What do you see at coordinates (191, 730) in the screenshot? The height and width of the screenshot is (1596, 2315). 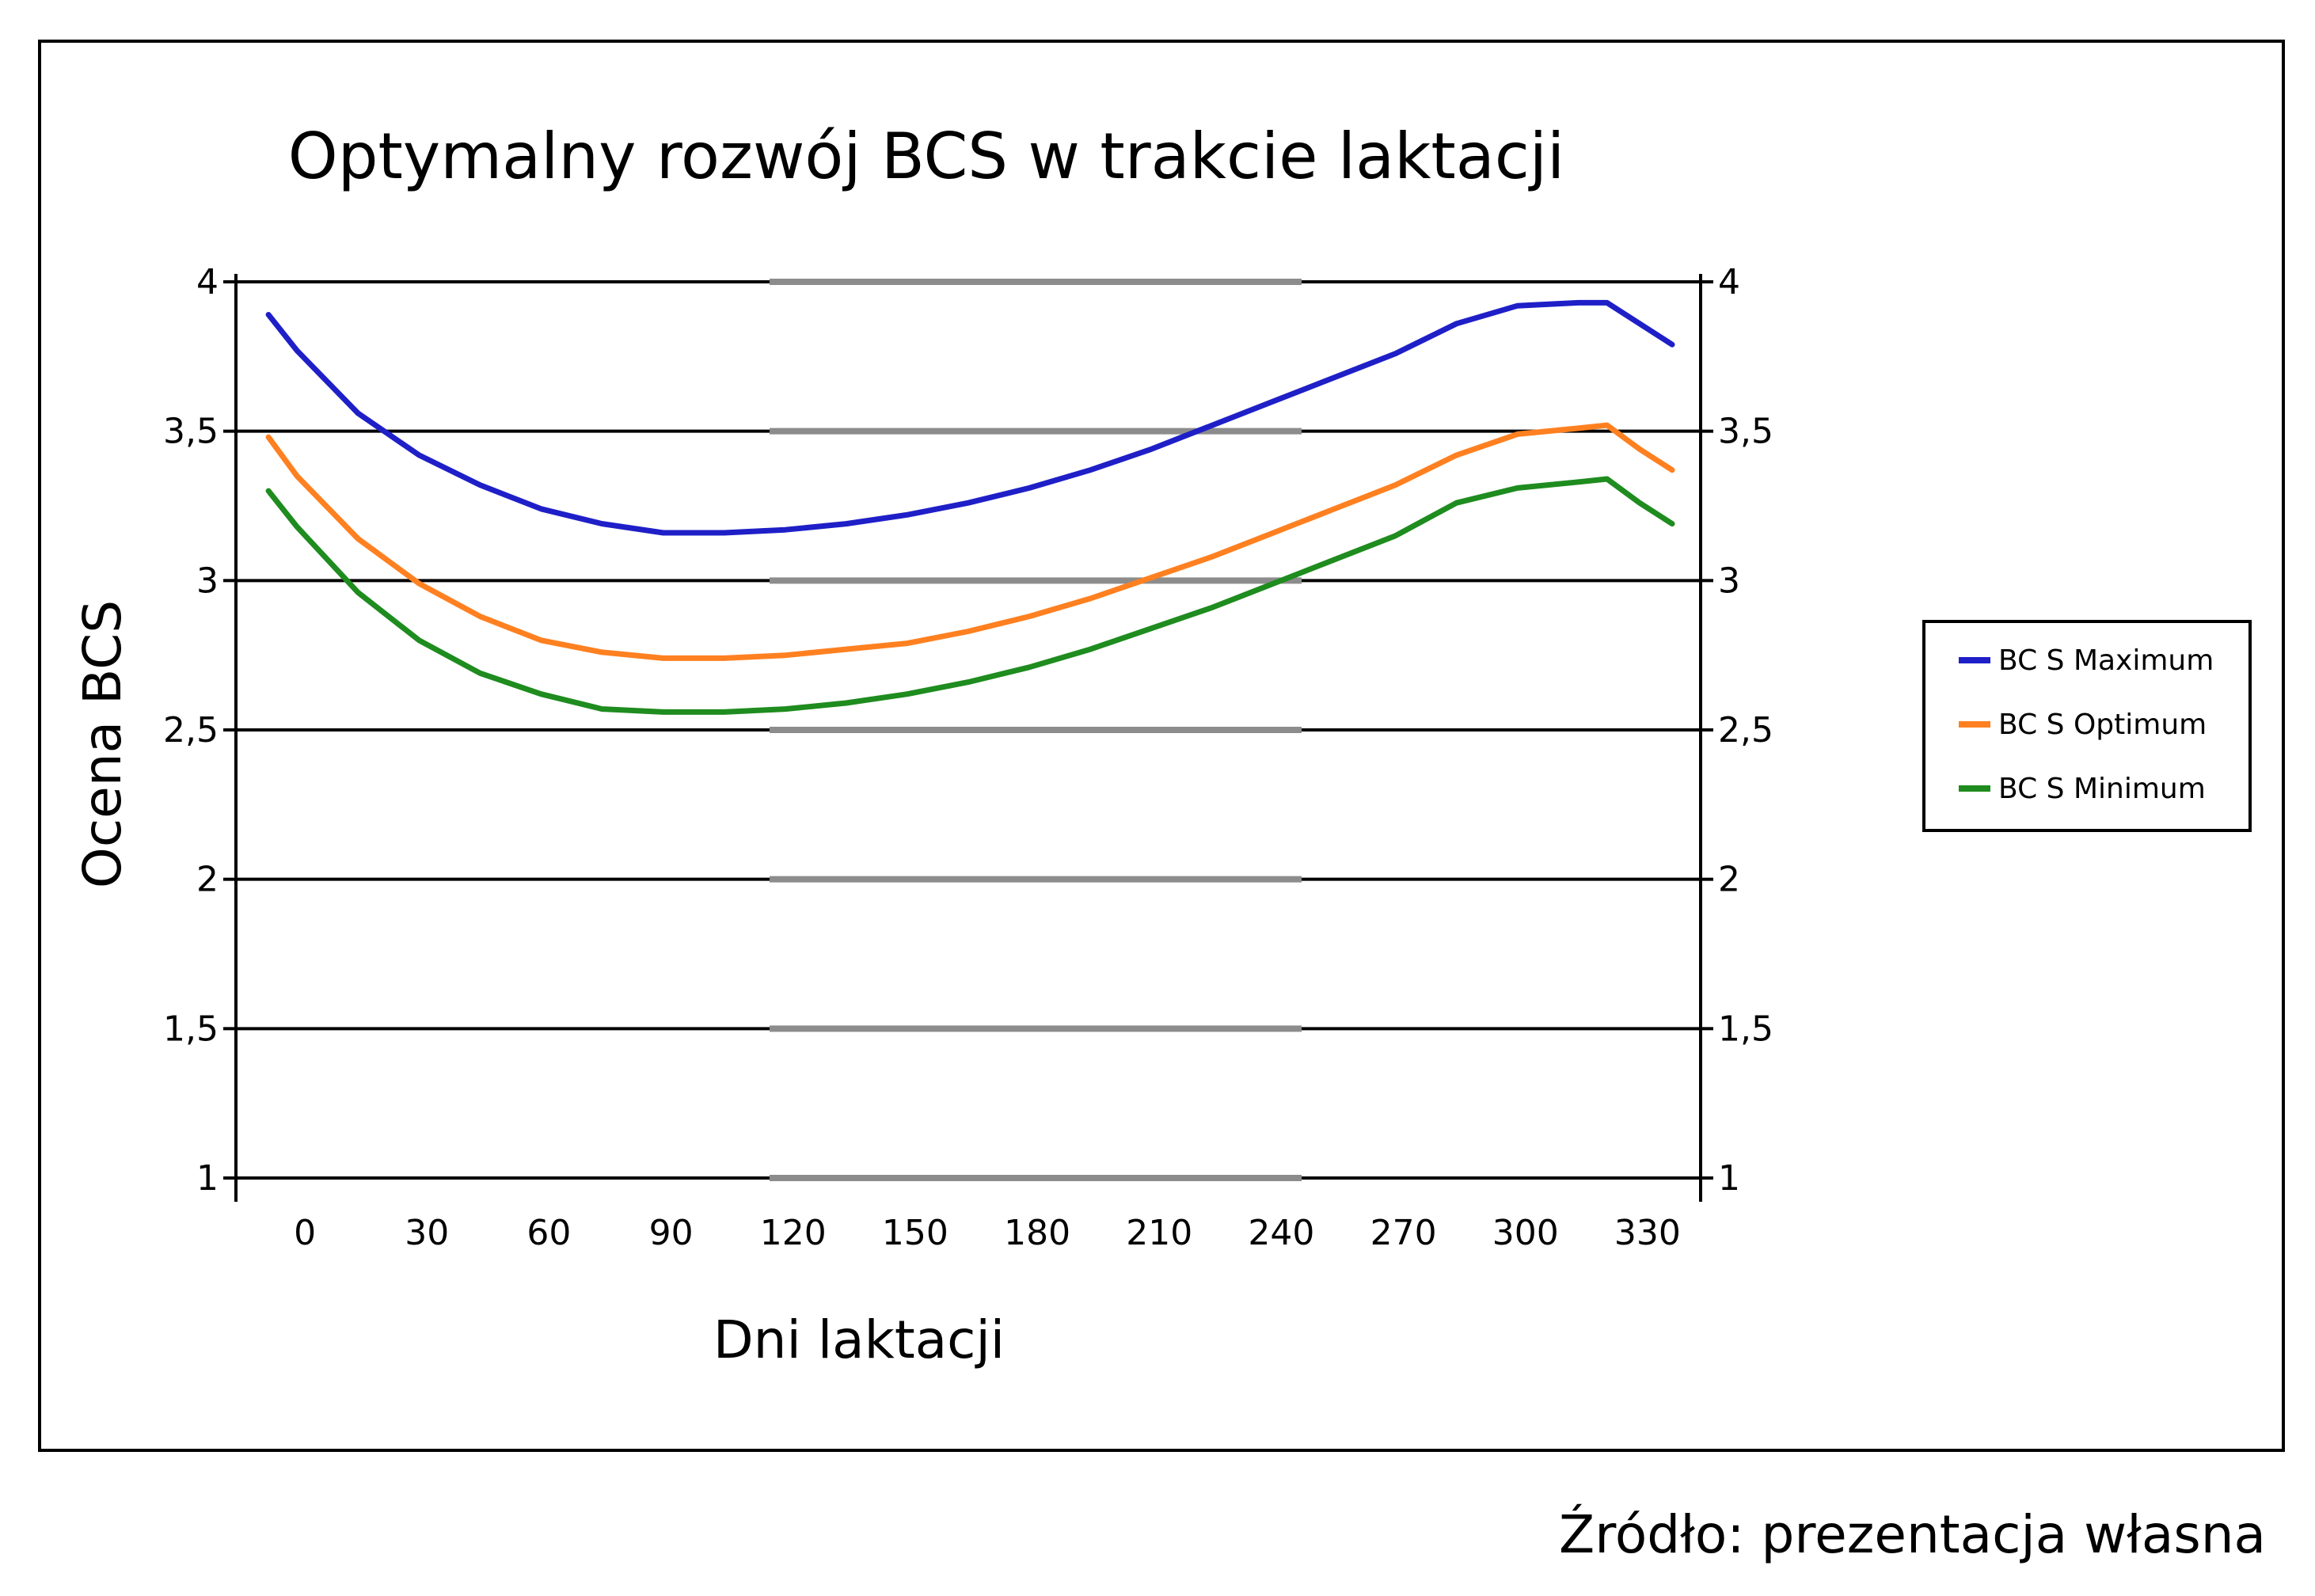 I see `y-tick-label-left: 2,5` at bounding box center [191, 730].